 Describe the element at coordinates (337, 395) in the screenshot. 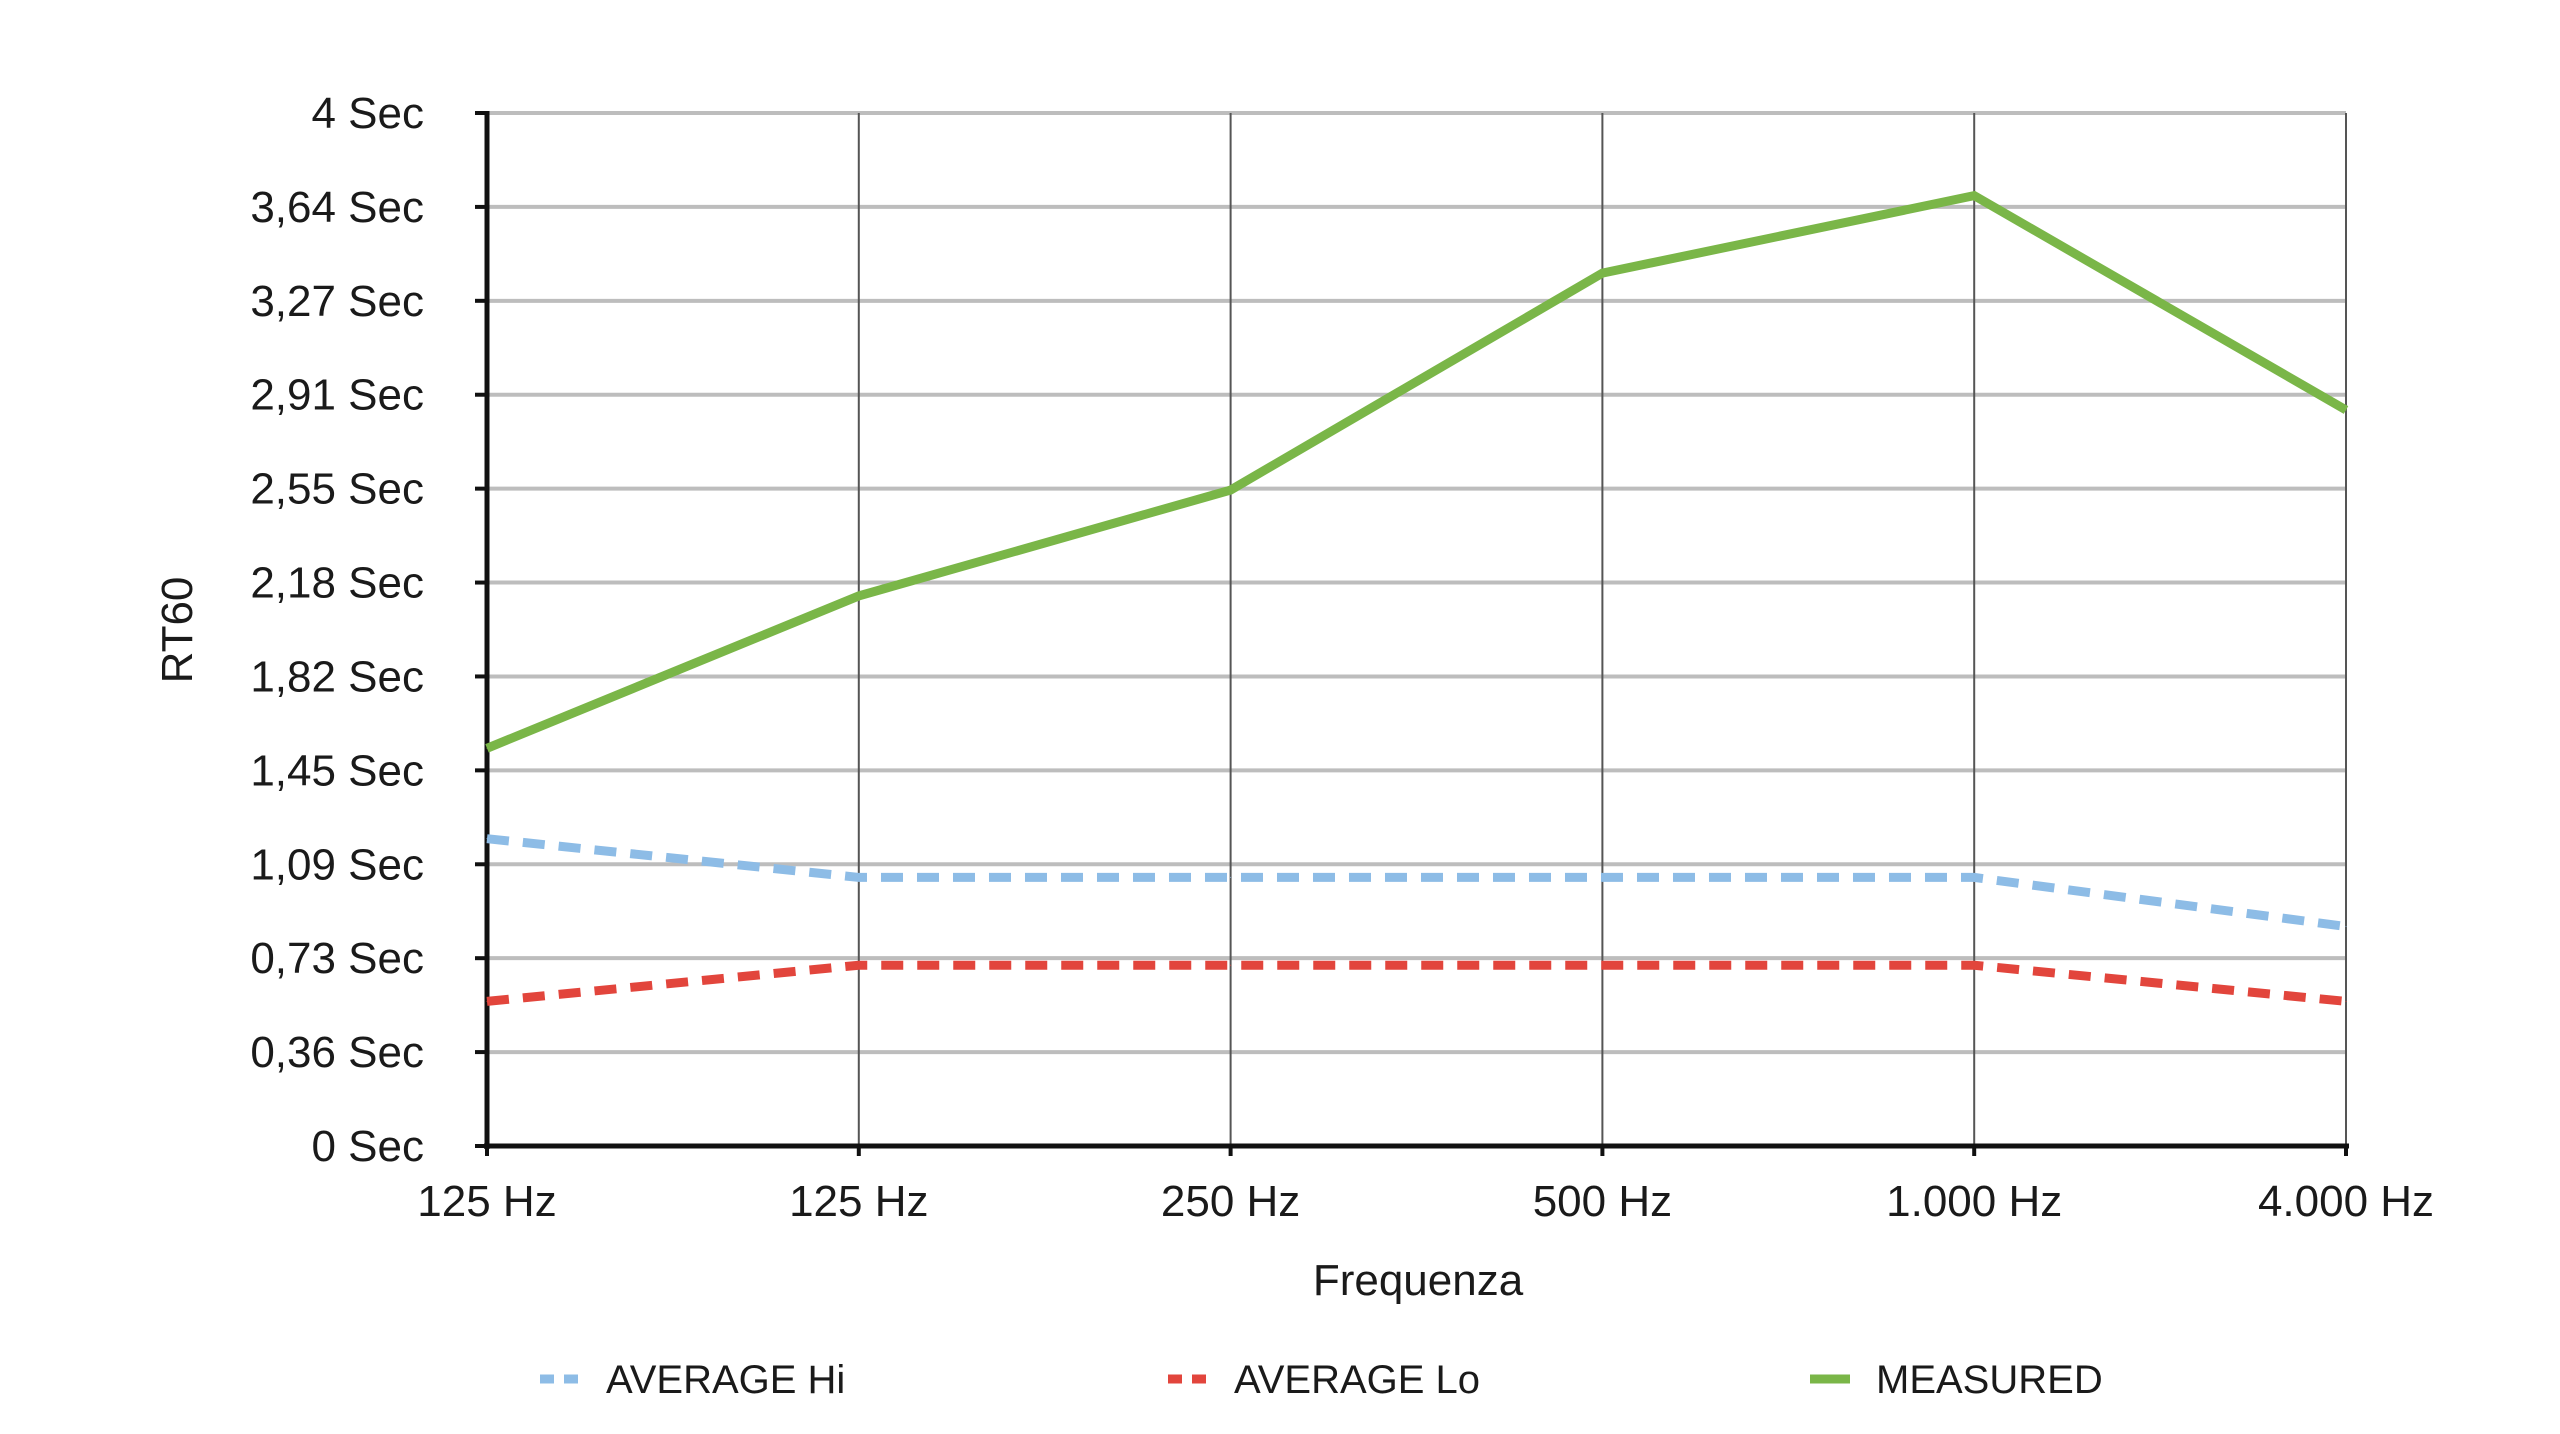

I see `y-tick-label: 2,91 Sec` at that location.